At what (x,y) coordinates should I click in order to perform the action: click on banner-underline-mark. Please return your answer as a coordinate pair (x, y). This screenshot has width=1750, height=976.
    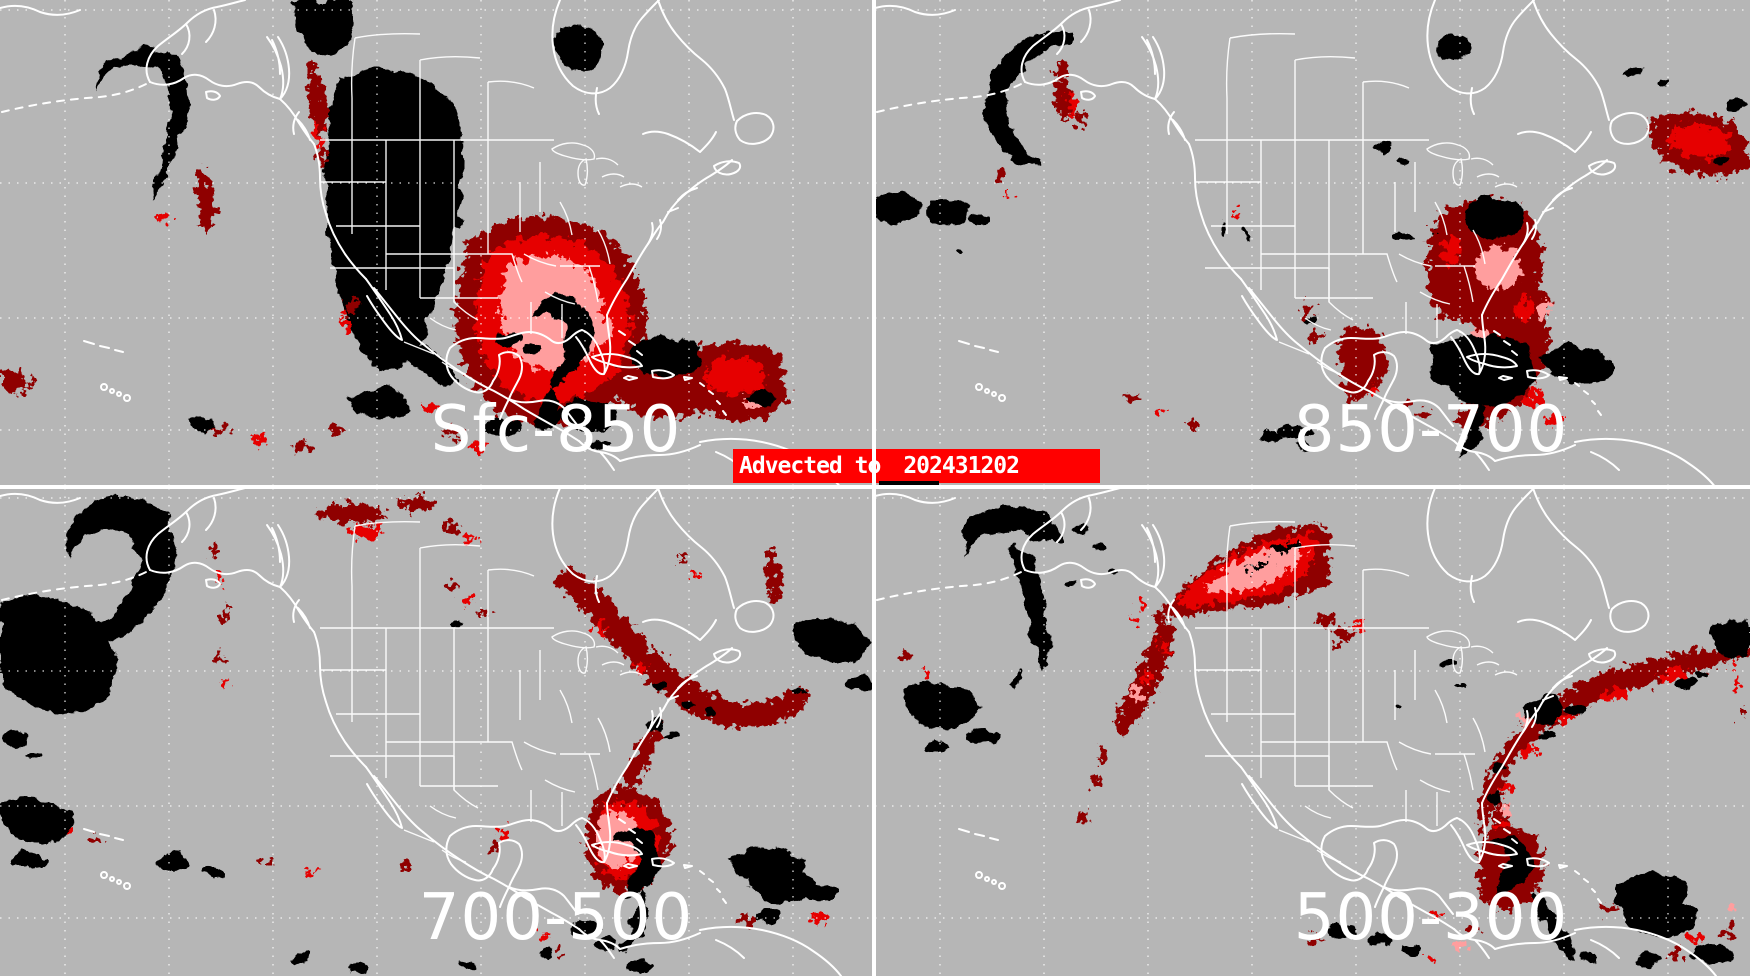
    Looking at the image, I should click on (909, 483).